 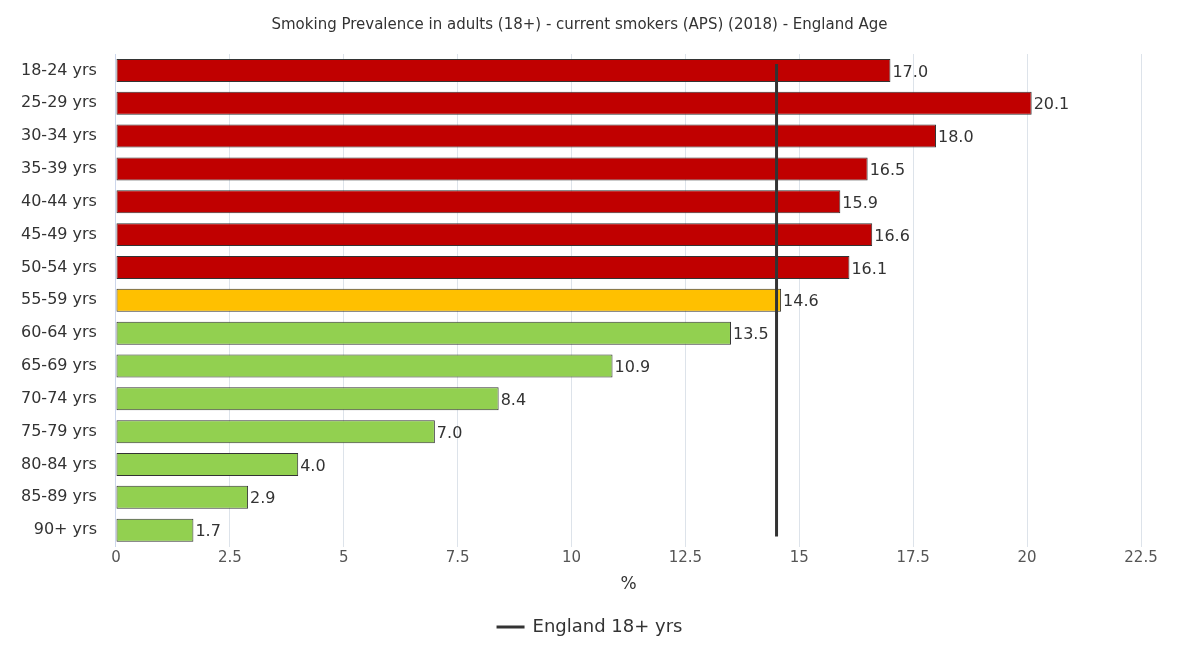 I want to click on y-tick-label: 65-69 yrs, so click(x=58, y=365).